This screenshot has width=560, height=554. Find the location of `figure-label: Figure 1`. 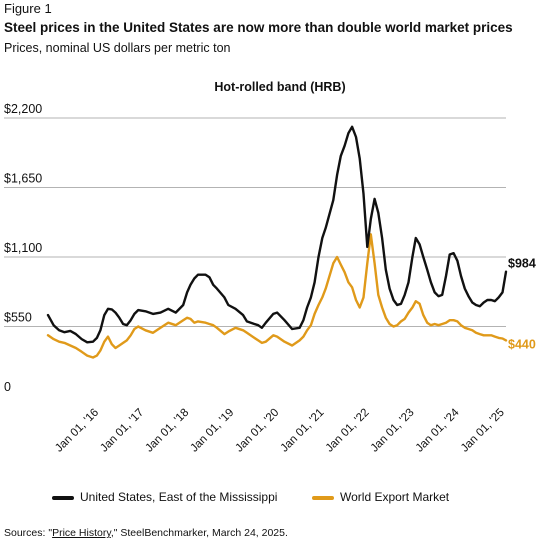

figure-label: Figure 1 is located at coordinates (28, 8).